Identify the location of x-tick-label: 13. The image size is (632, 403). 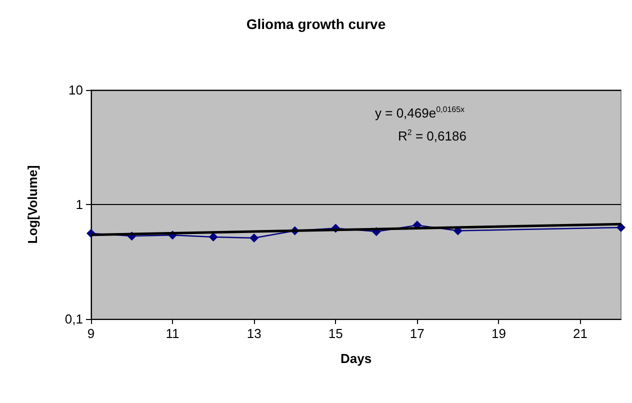
(254, 333).